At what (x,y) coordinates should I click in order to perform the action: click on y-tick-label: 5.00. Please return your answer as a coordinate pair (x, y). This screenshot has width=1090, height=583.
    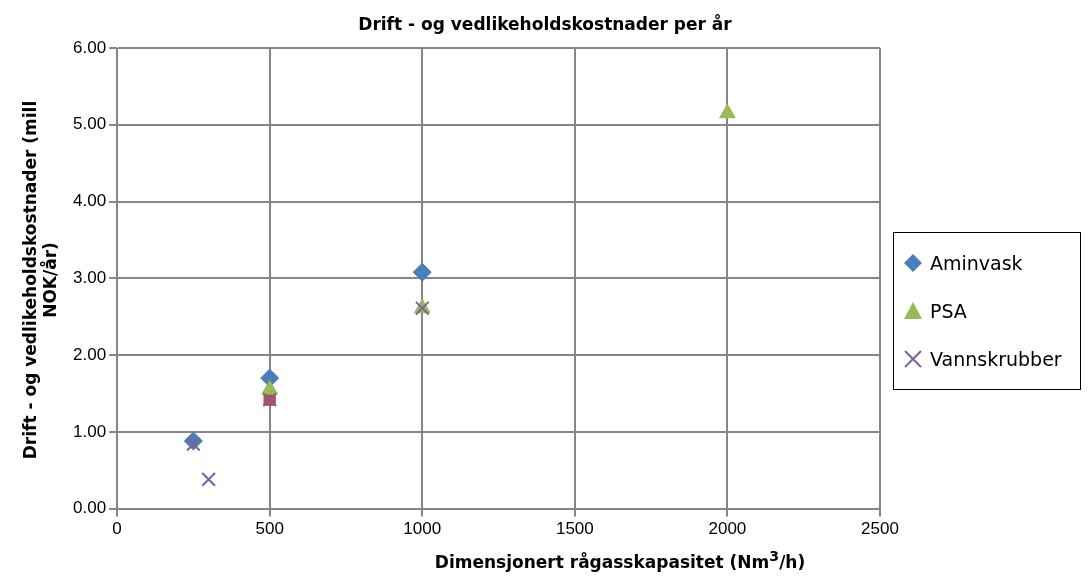
    Looking at the image, I should click on (89, 124).